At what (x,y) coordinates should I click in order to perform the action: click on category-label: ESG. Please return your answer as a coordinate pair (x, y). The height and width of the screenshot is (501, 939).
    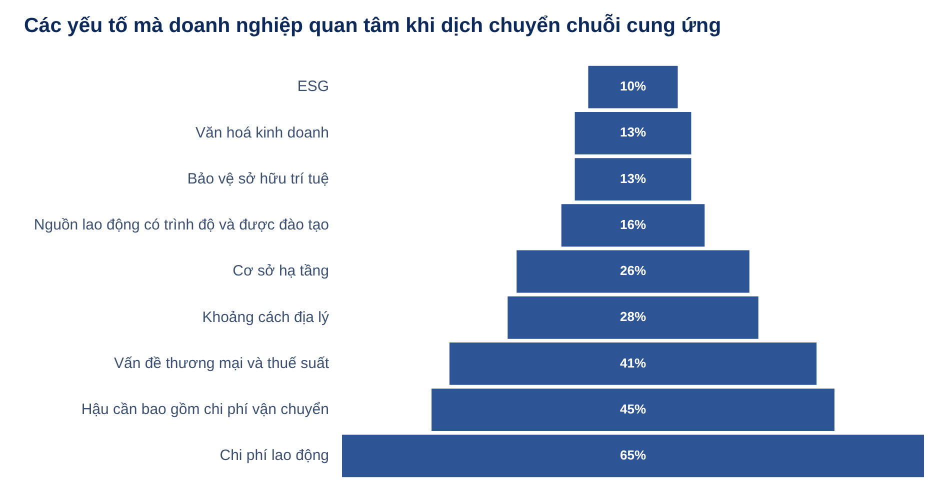
    Looking at the image, I should click on (313, 87).